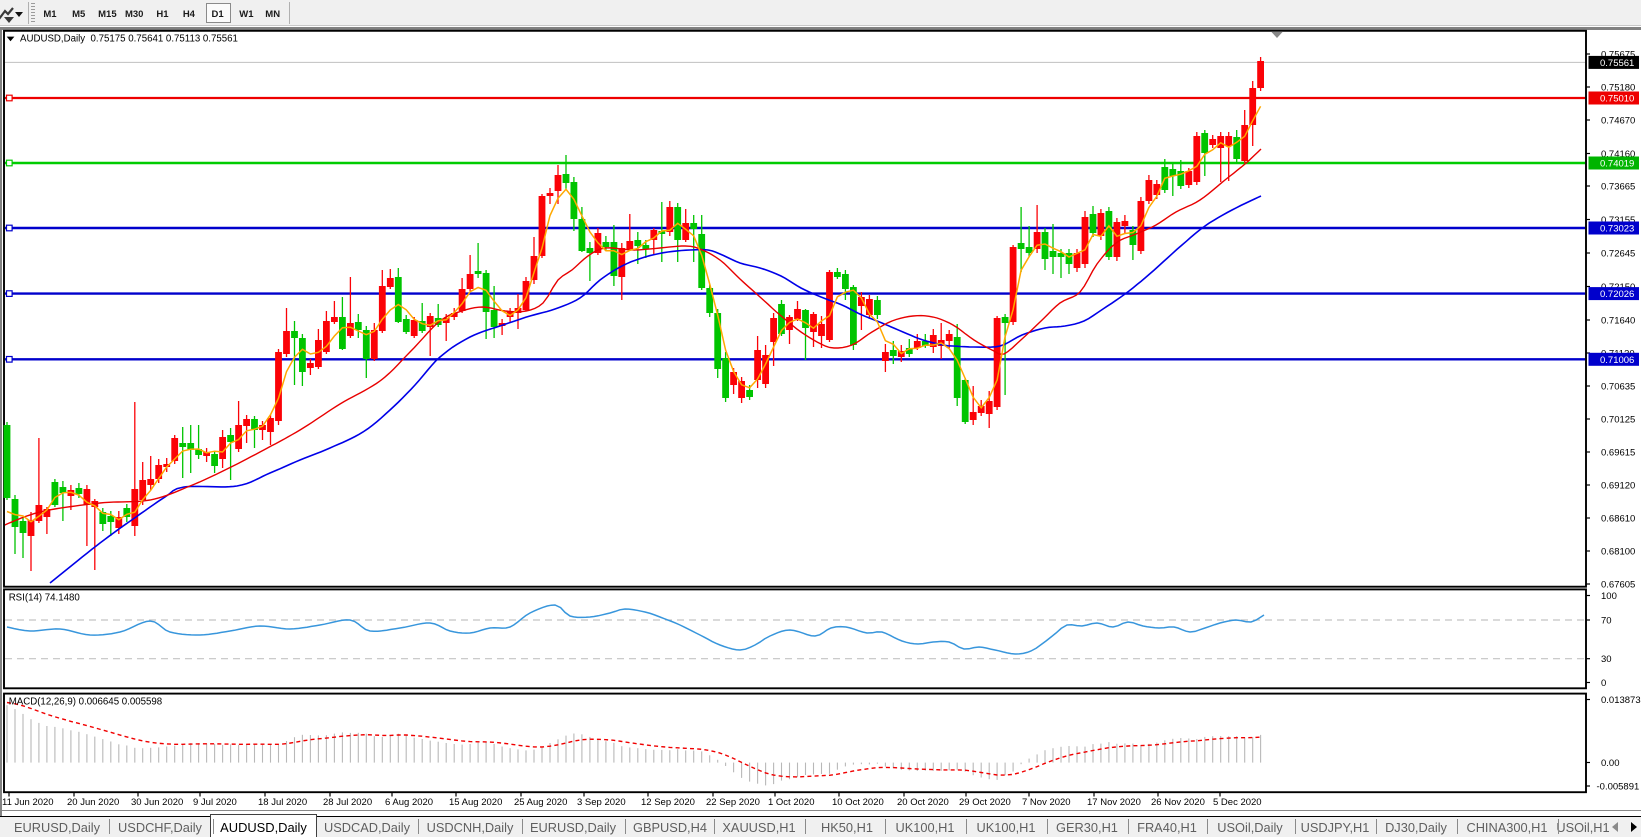 The image size is (1641, 837). Describe the element at coordinates (1617, 360) in the screenshot. I see `svg-text: 0.71006` at that location.